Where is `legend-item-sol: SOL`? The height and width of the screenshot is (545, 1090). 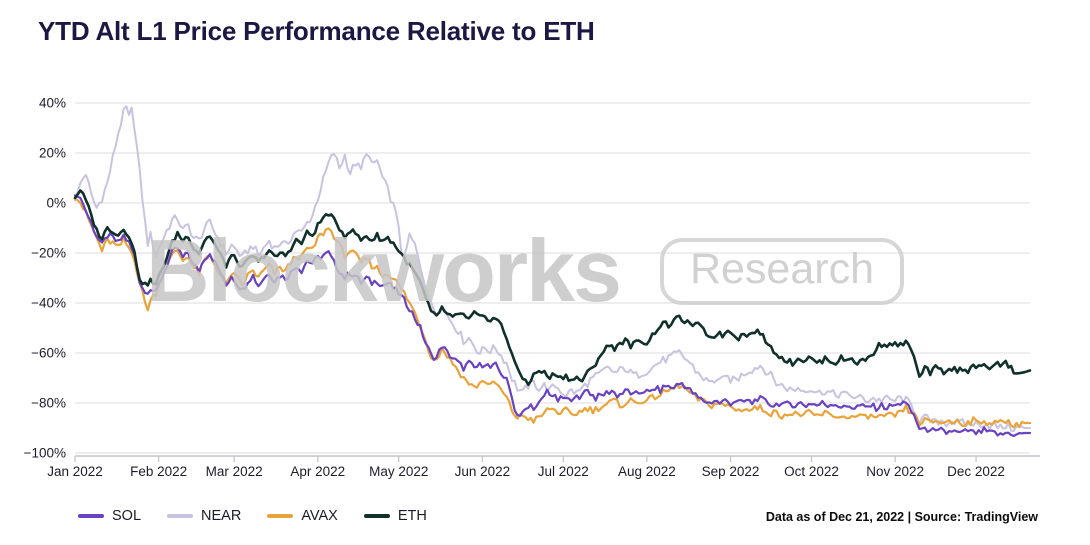
legend-item-sol: SOL is located at coordinates (109, 516).